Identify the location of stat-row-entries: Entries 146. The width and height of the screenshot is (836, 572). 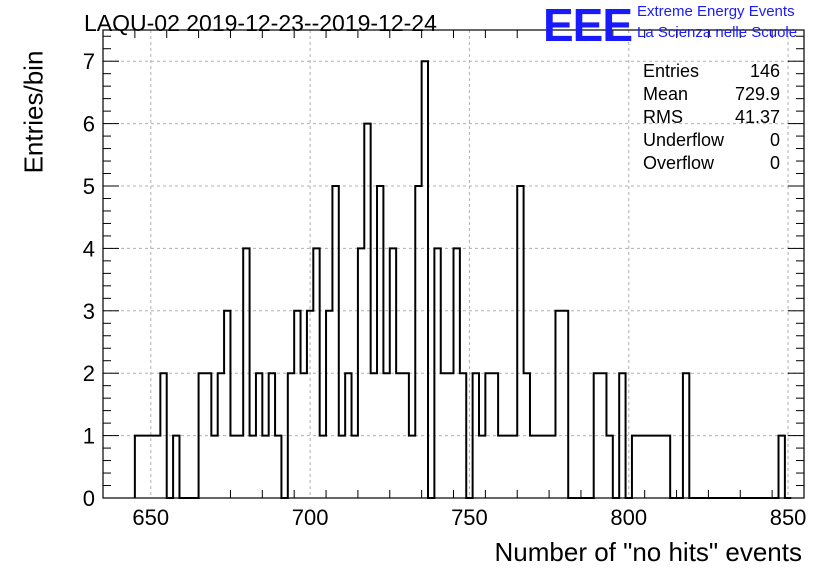
(711, 71).